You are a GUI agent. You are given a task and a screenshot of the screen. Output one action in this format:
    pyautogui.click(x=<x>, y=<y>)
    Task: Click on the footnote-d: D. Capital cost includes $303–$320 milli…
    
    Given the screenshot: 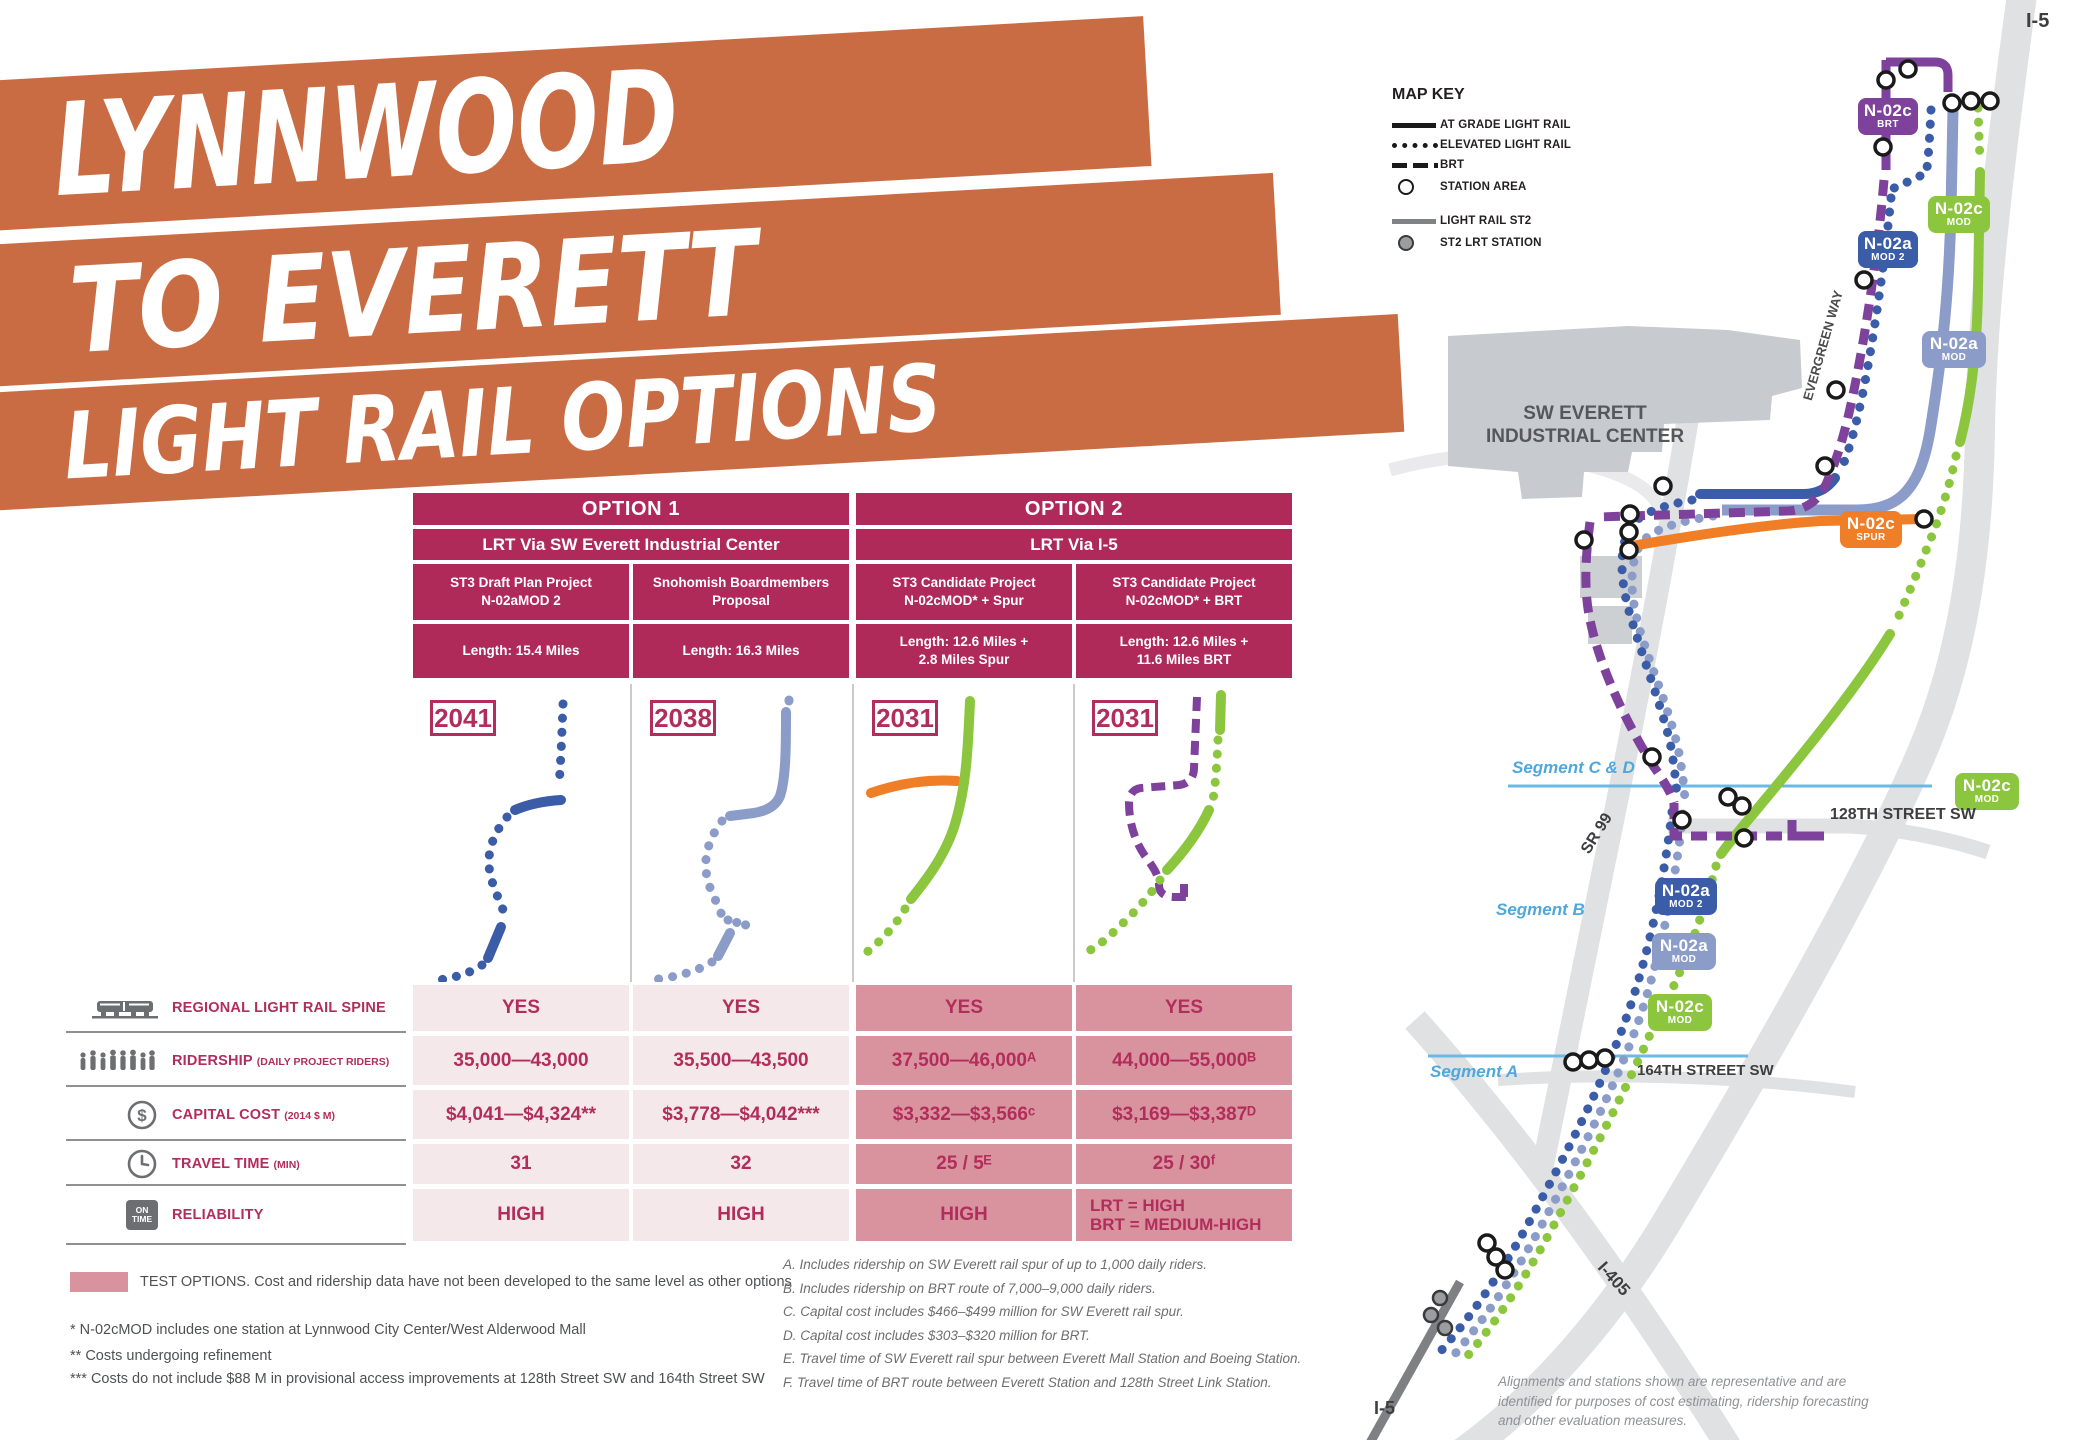 What is the action you would take?
    pyautogui.click(x=936, y=1335)
    